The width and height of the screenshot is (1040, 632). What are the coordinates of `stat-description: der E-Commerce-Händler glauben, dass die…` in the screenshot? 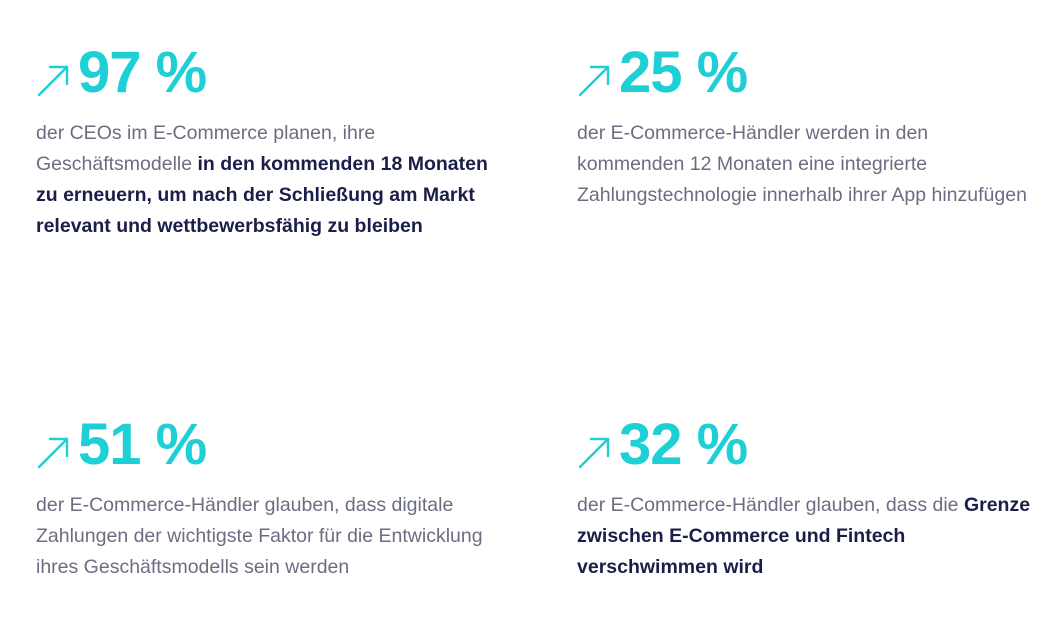 It's located at (807, 536).